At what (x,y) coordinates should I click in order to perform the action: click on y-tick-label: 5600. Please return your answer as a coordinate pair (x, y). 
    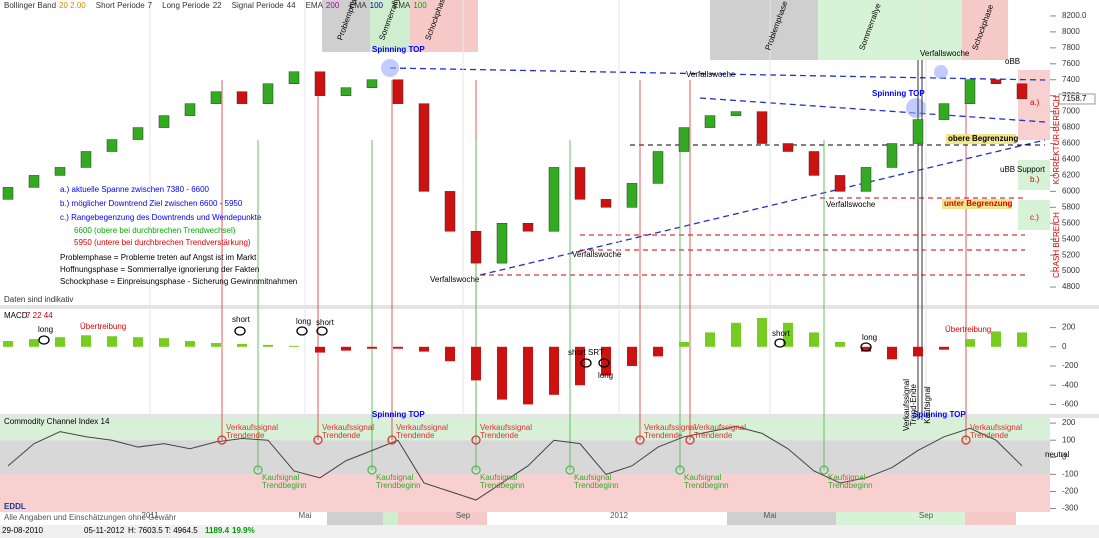
    Looking at the image, I should click on (1071, 222).